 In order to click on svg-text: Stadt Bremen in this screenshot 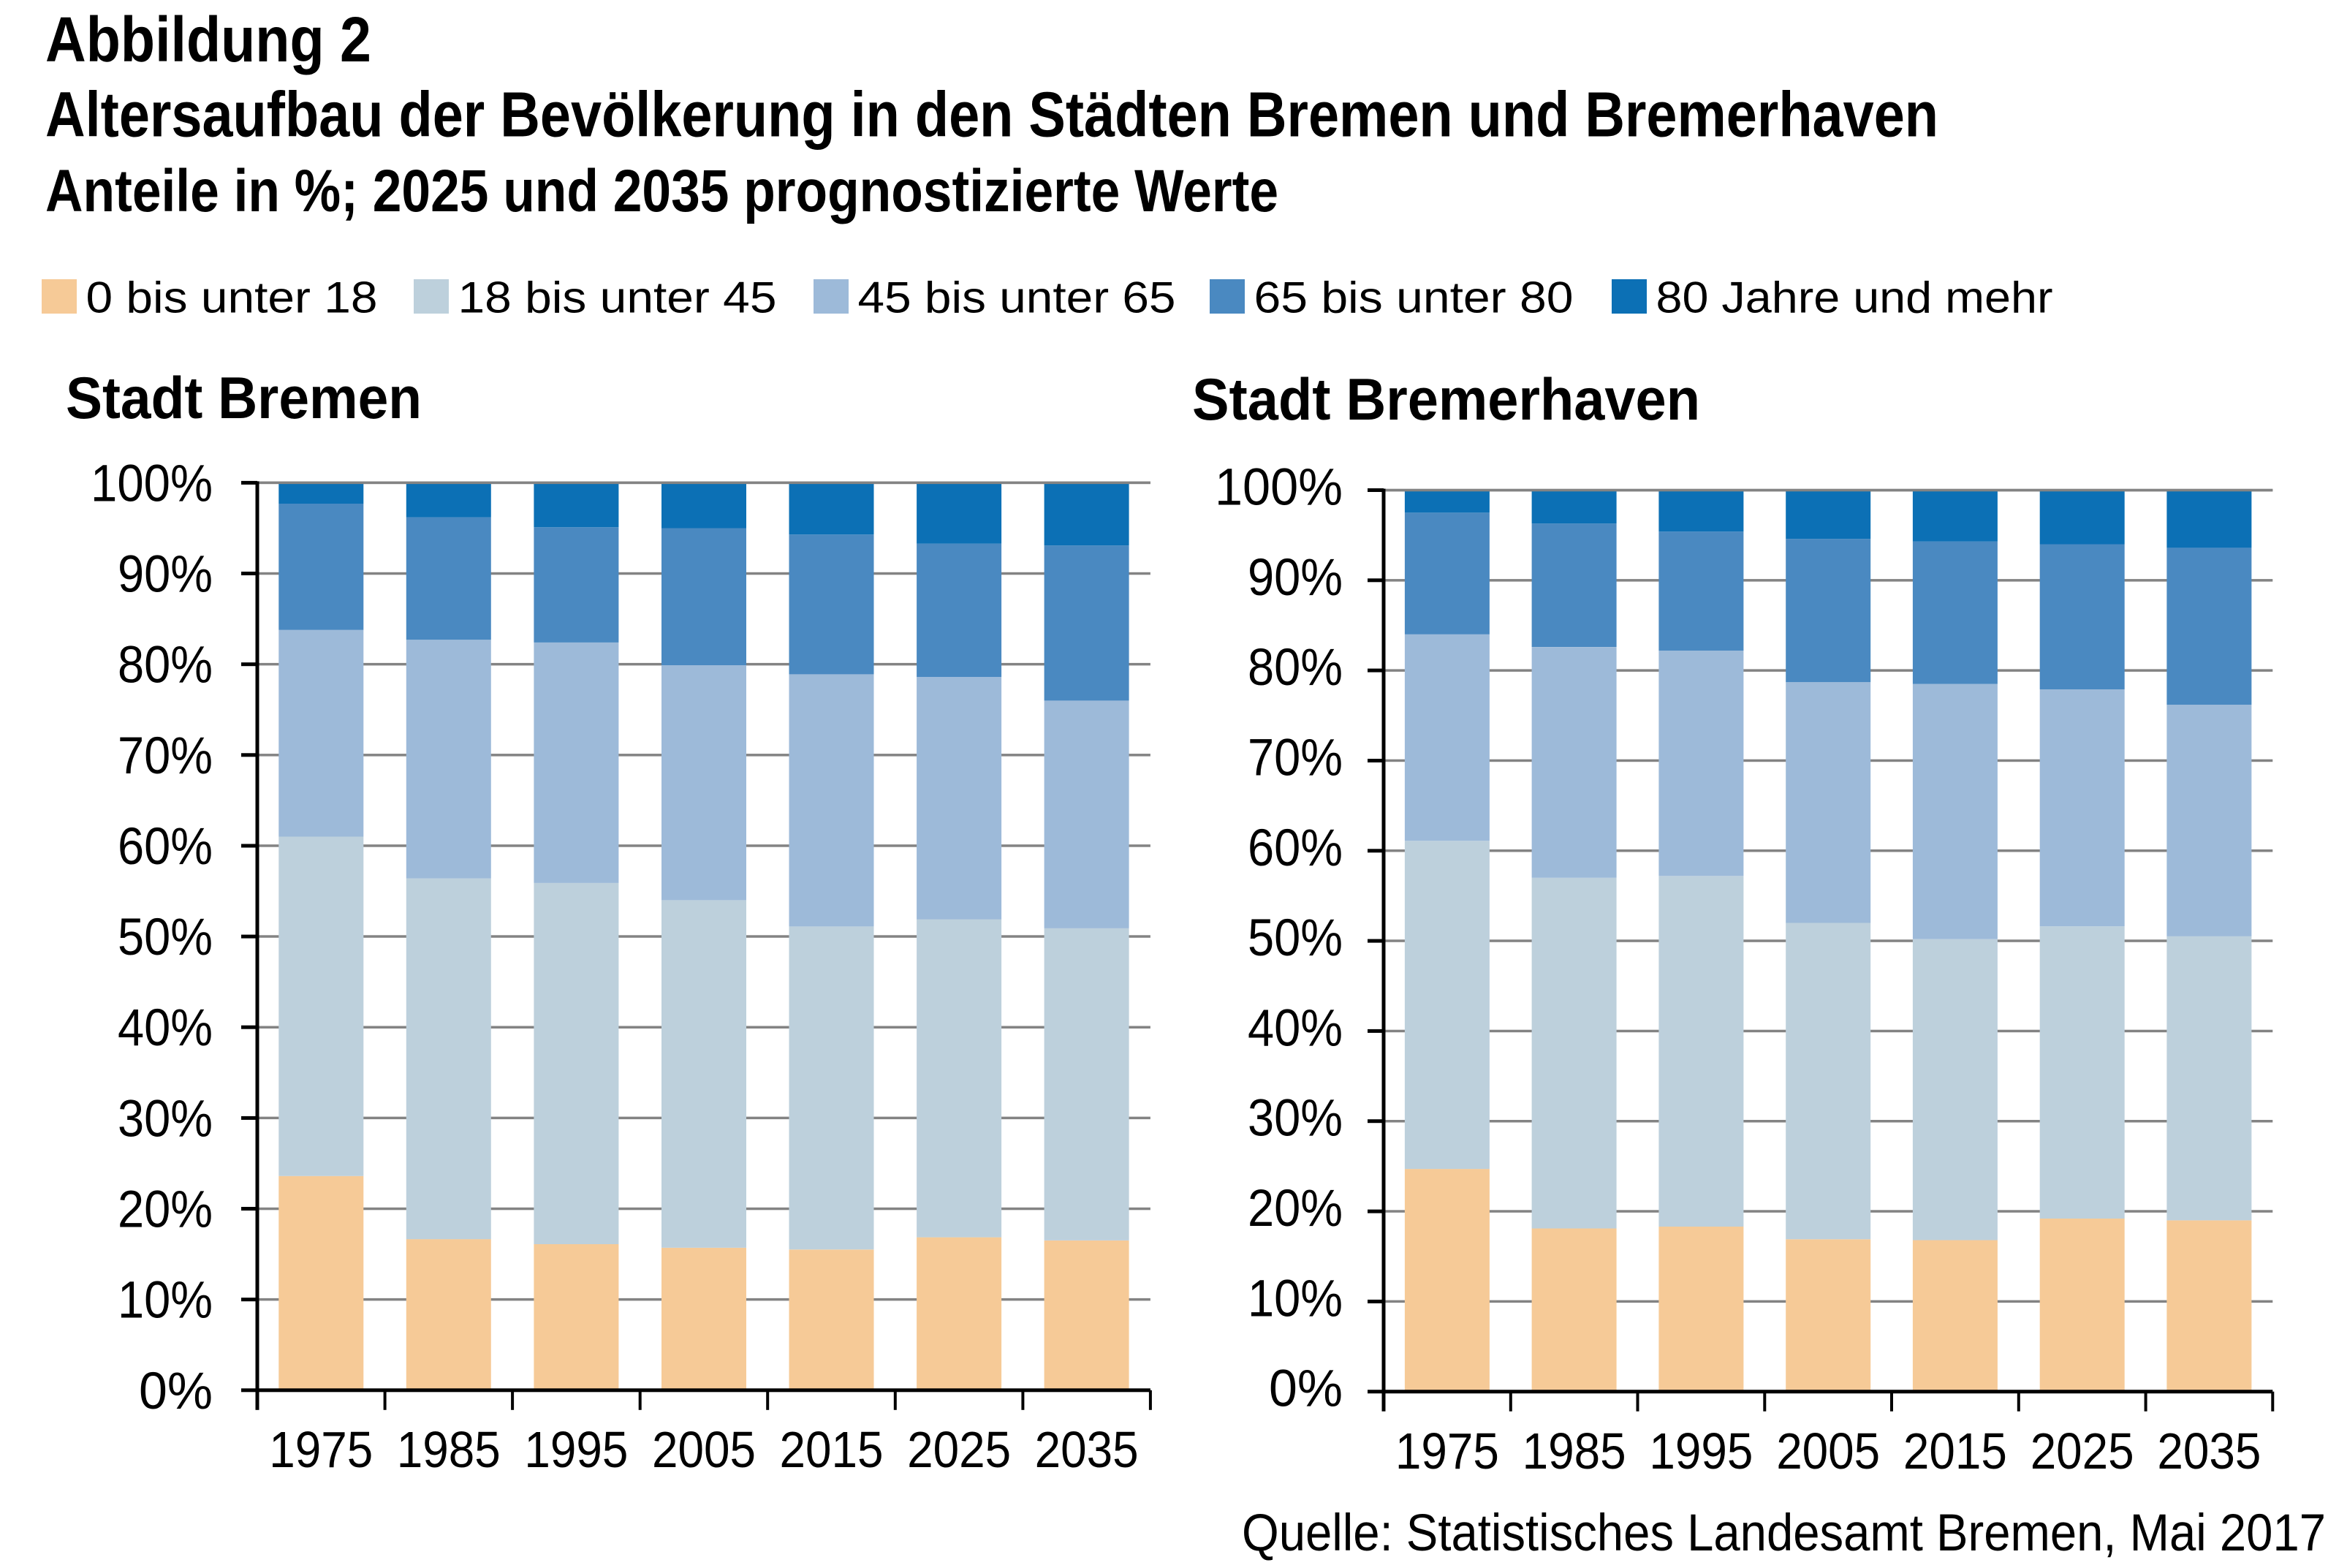, I will do `click(244, 398)`.